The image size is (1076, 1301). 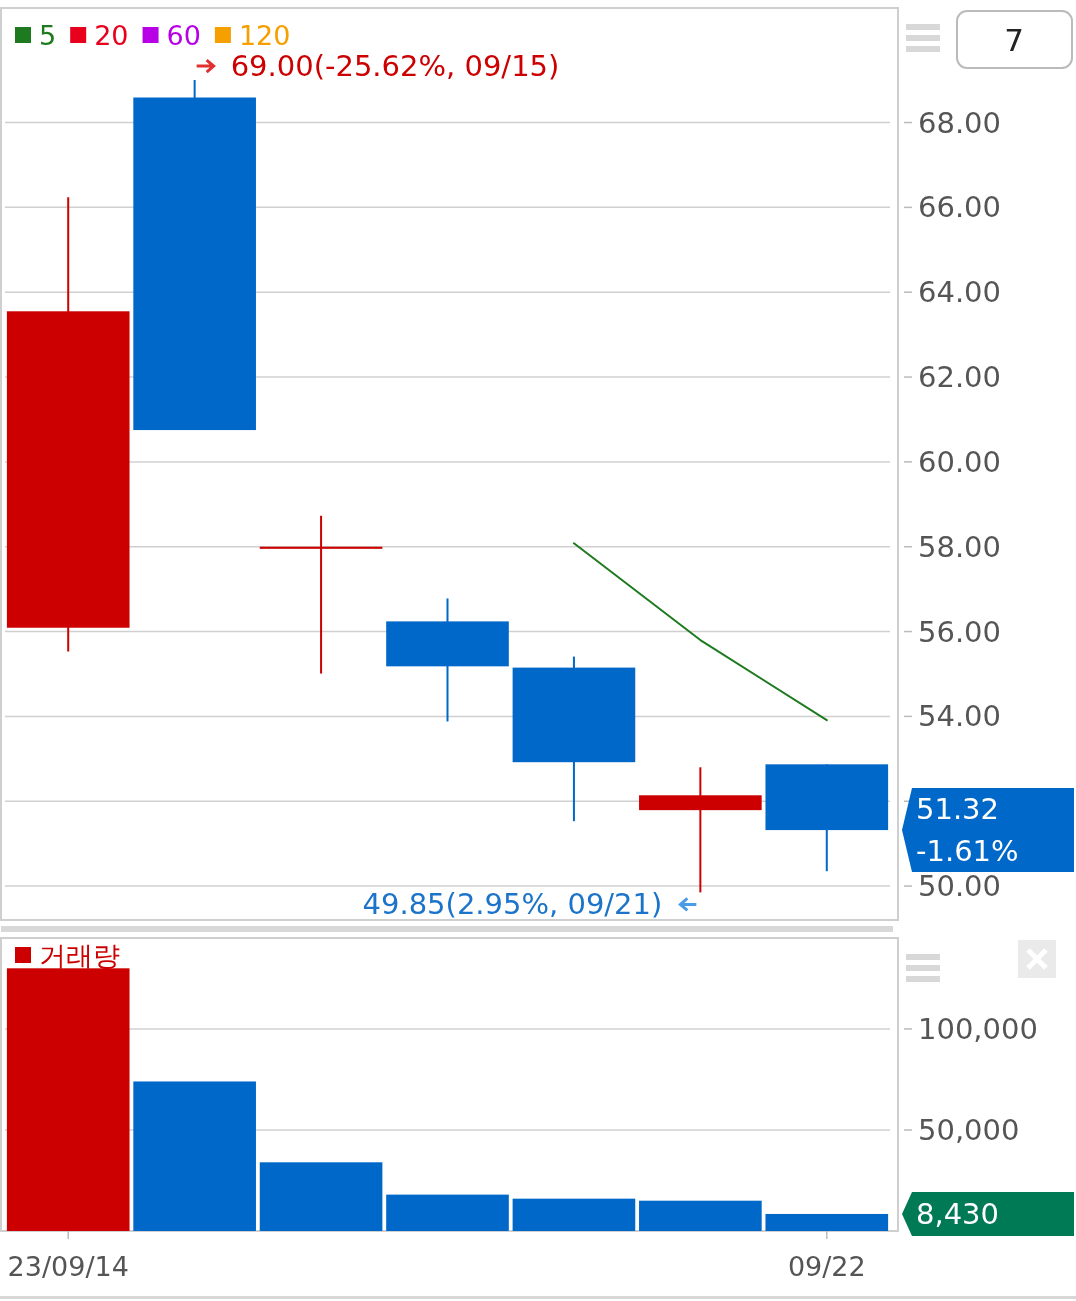 I want to click on price-tag: 51.32 -1.61%, so click(x=988, y=830).